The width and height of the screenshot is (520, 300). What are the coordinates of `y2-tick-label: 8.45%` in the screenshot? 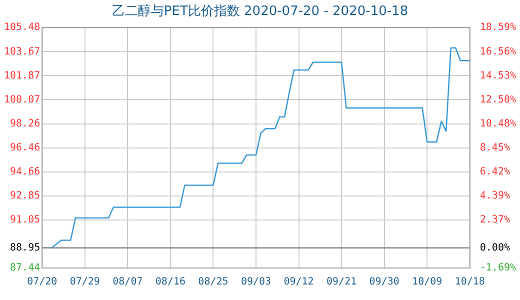 It's located at (495, 148).